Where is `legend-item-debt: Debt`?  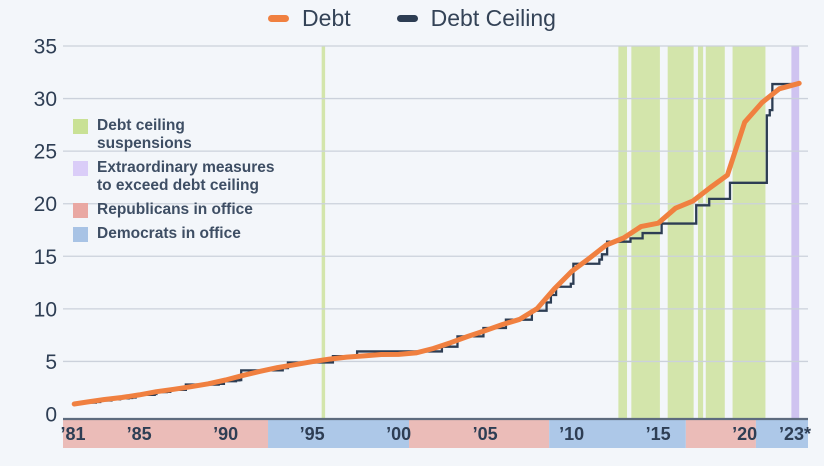 legend-item-debt: Debt is located at coordinates (309, 18).